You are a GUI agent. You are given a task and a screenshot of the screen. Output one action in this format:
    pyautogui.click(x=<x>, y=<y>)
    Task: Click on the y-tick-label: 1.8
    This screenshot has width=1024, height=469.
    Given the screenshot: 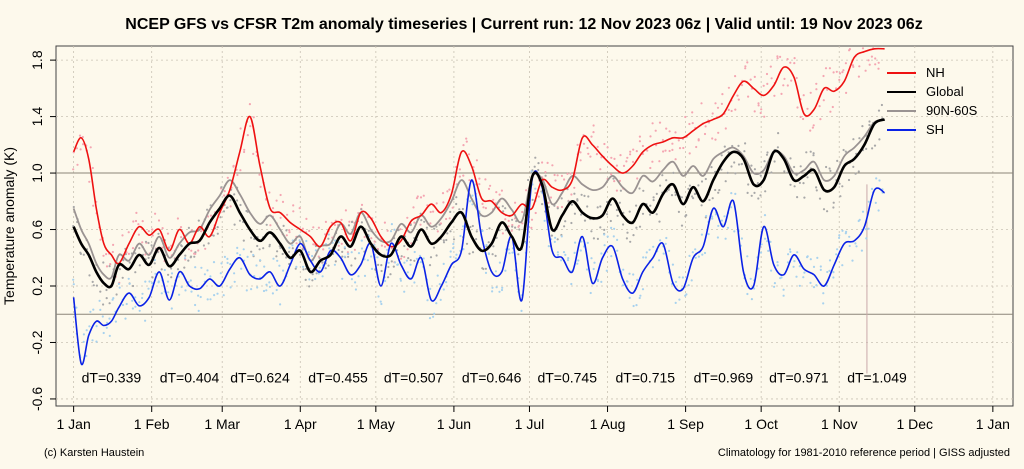 What is the action you would take?
    pyautogui.click(x=37, y=60)
    